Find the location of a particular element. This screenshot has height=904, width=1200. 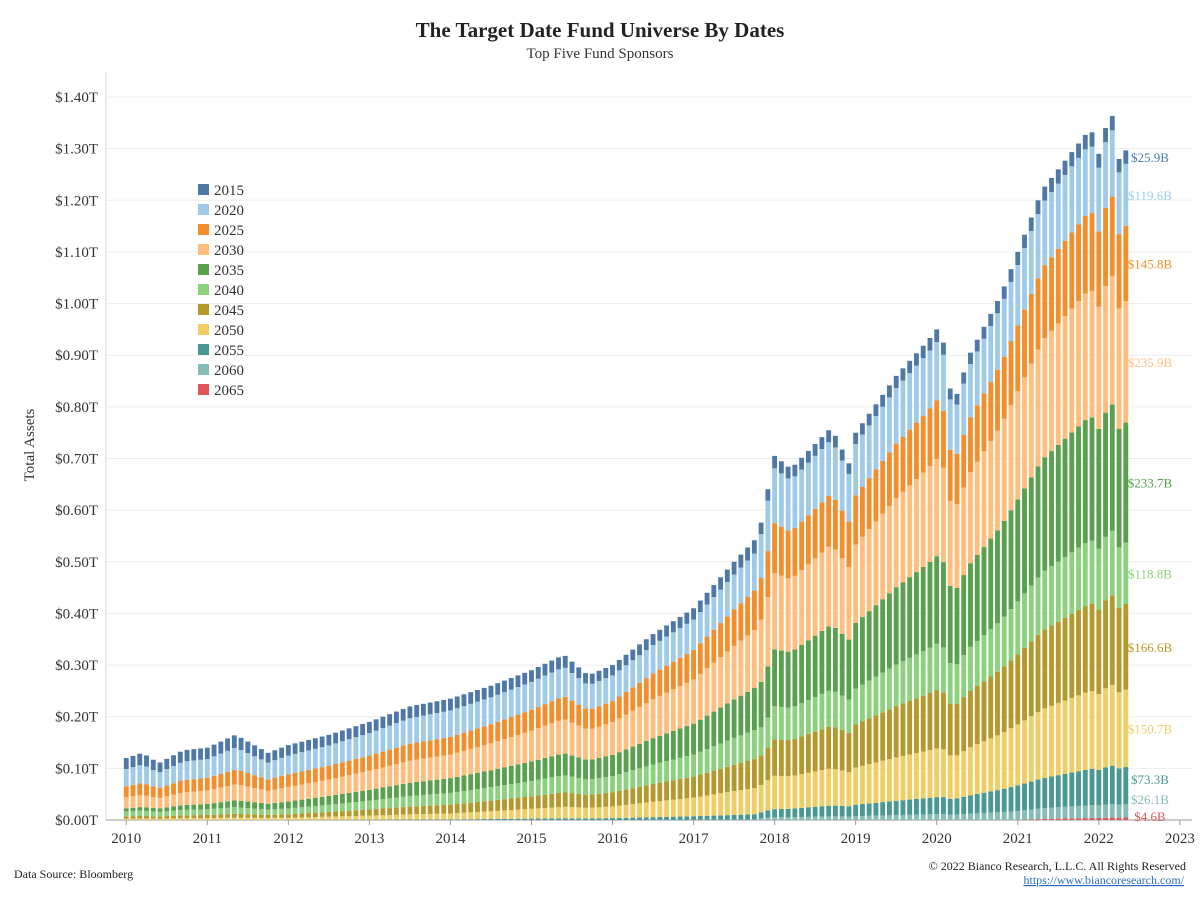

legend-swatch-2020 is located at coordinates (203, 209).